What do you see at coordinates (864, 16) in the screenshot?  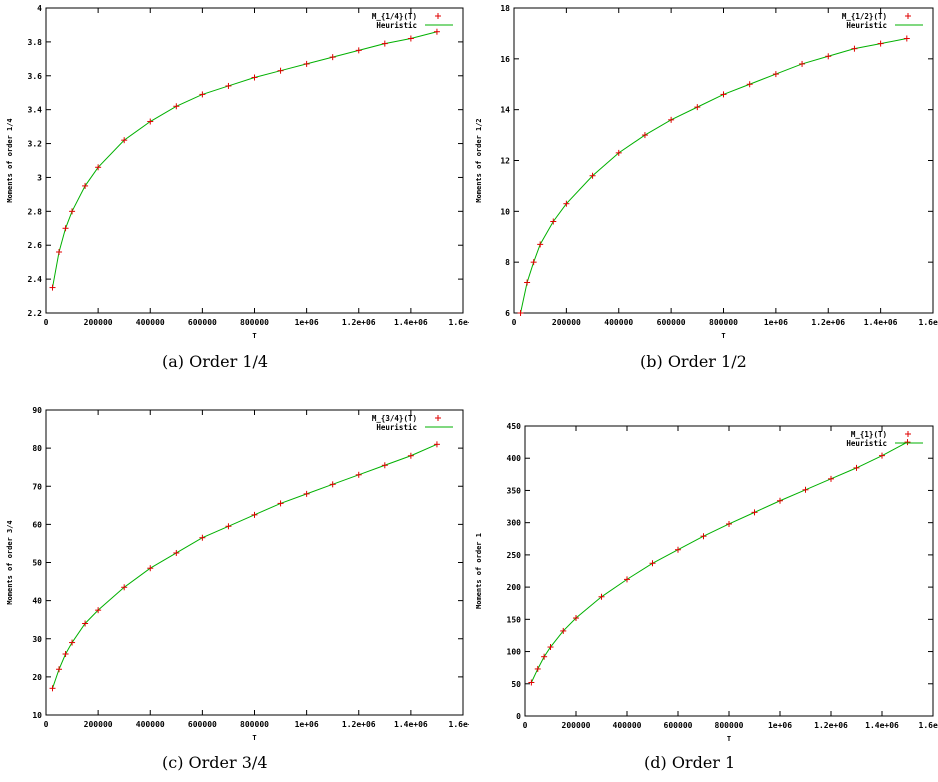 I see `legend-label: M_{1/2}(T)` at bounding box center [864, 16].